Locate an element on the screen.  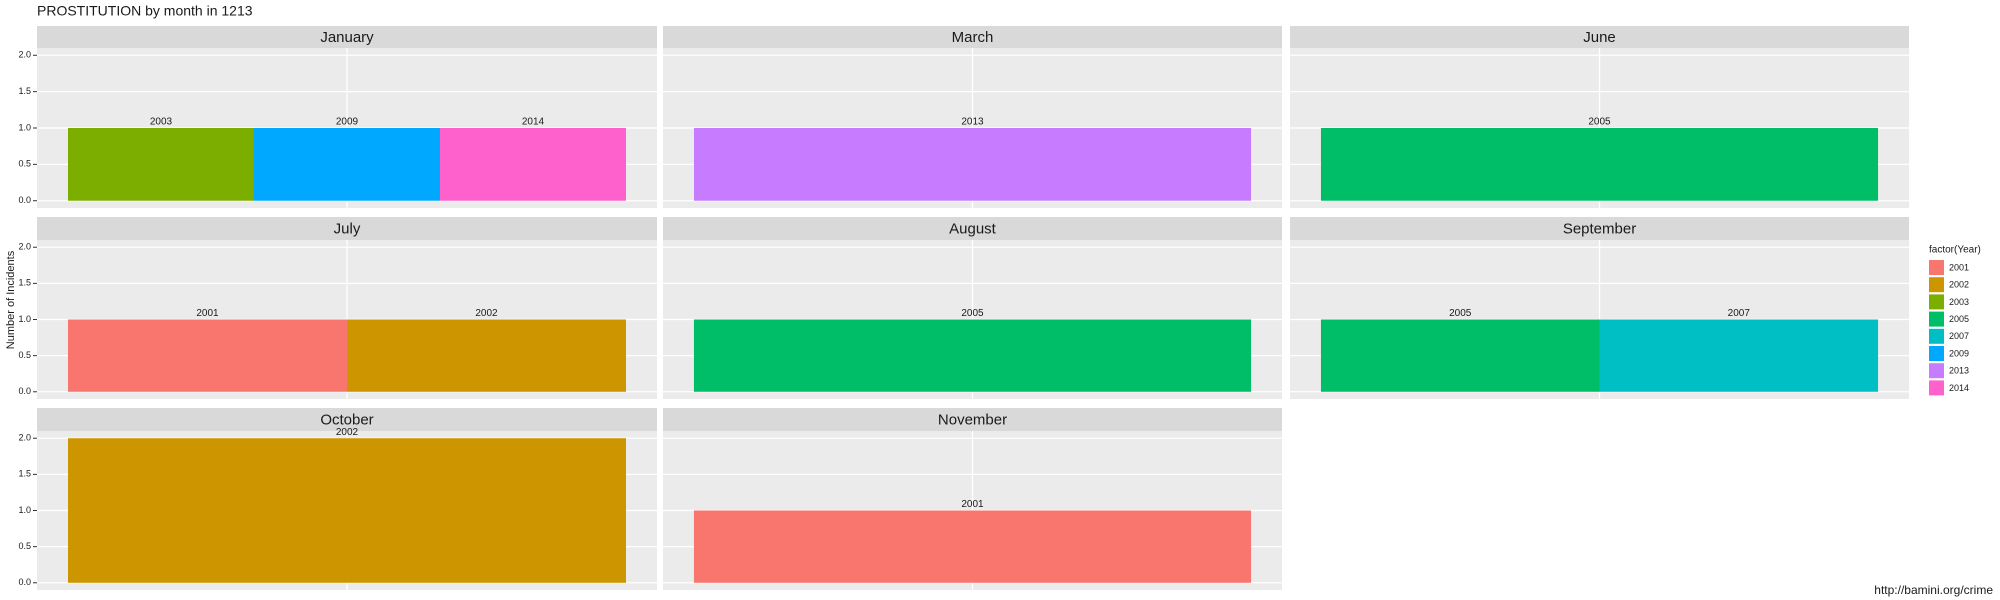
legend-label: 2014 is located at coordinates (1959, 388).